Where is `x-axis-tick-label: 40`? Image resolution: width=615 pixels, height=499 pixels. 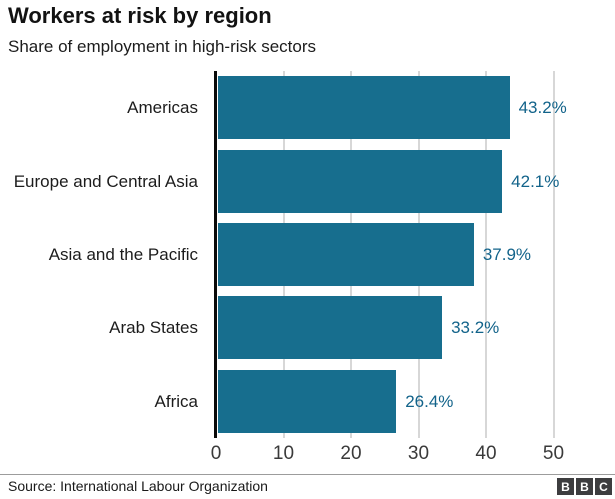
x-axis-tick-label: 40 is located at coordinates (486, 453).